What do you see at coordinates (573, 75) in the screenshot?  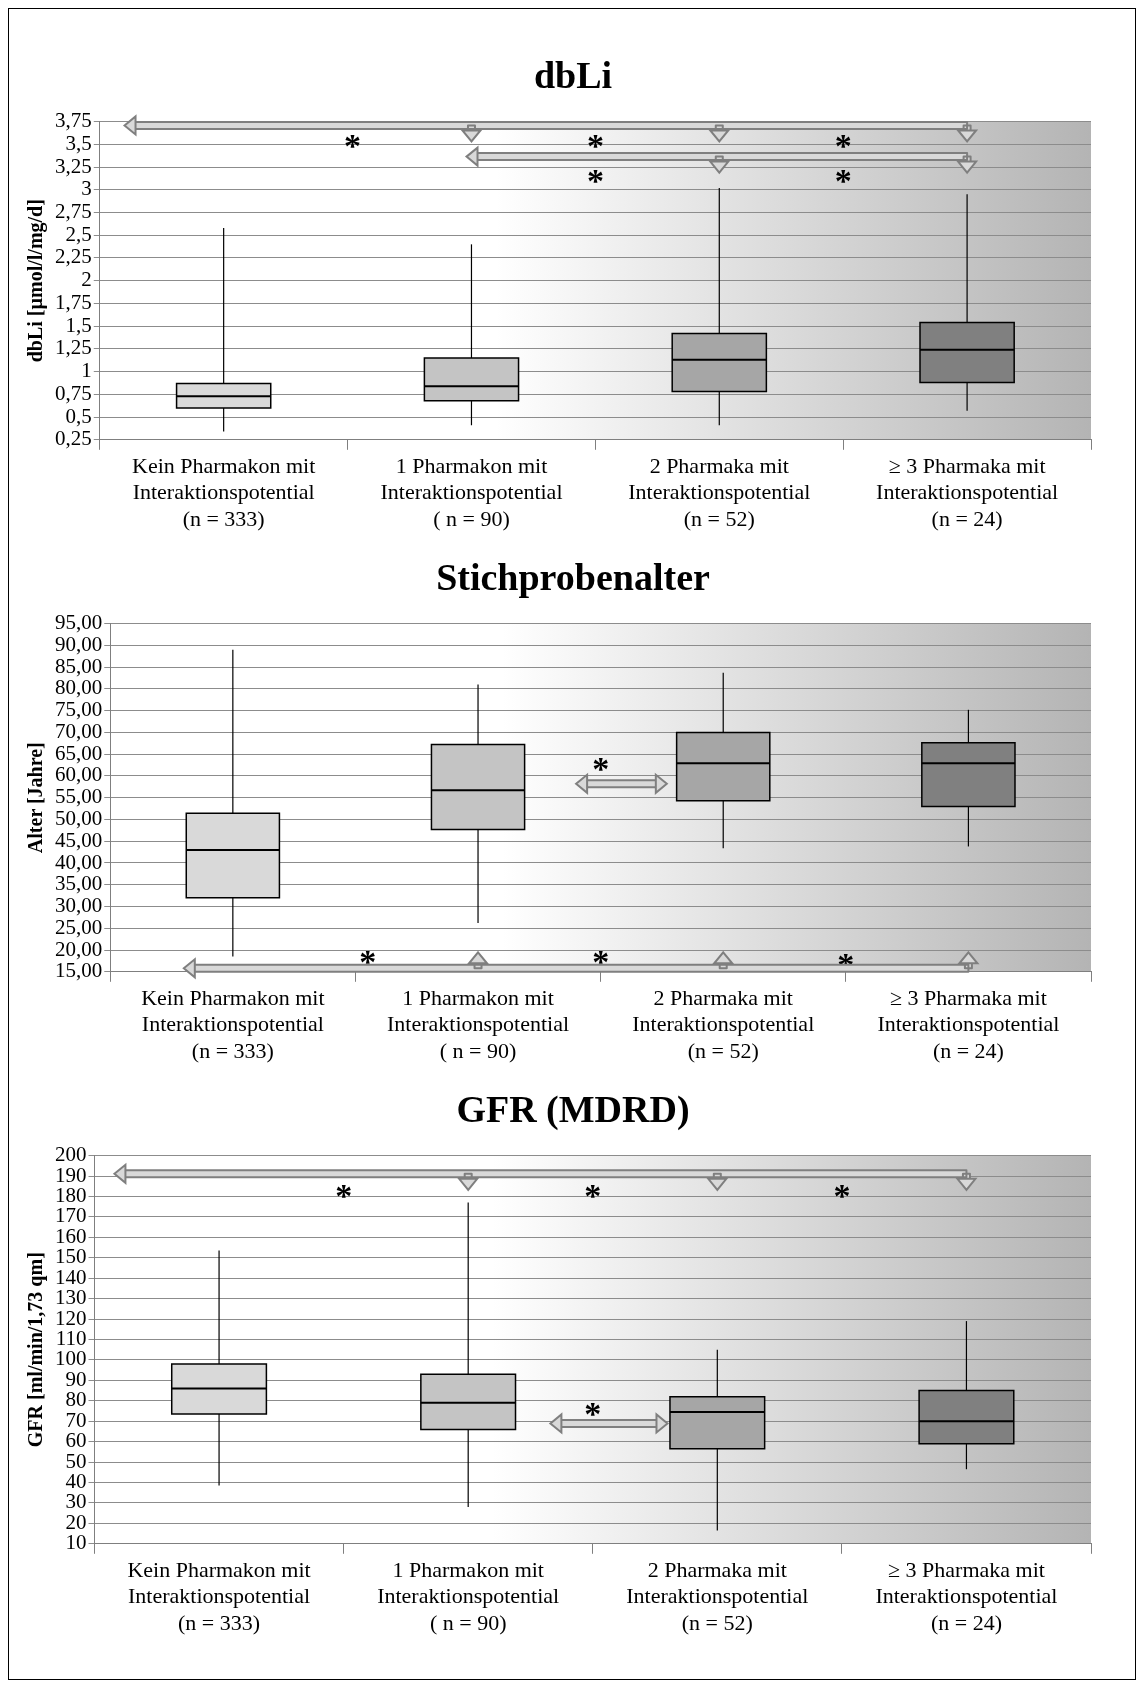 I see `chart-title: dbLi` at bounding box center [573, 75].